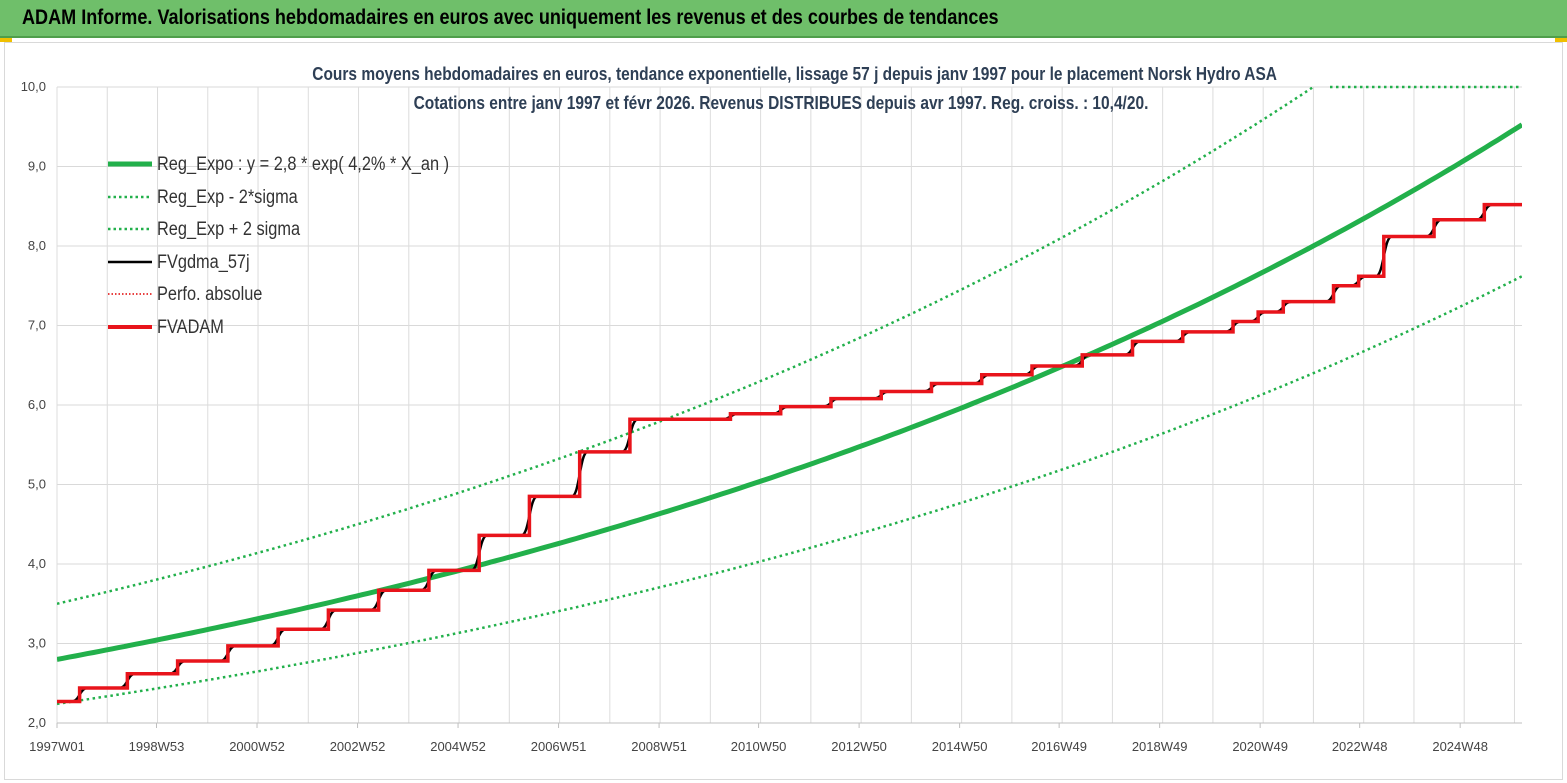  Describe the element at coordinates (229, 229) in the screenshot. I see `legend-label-reg-exp-plus: Reg_Exp + 2 sigma` at that location.